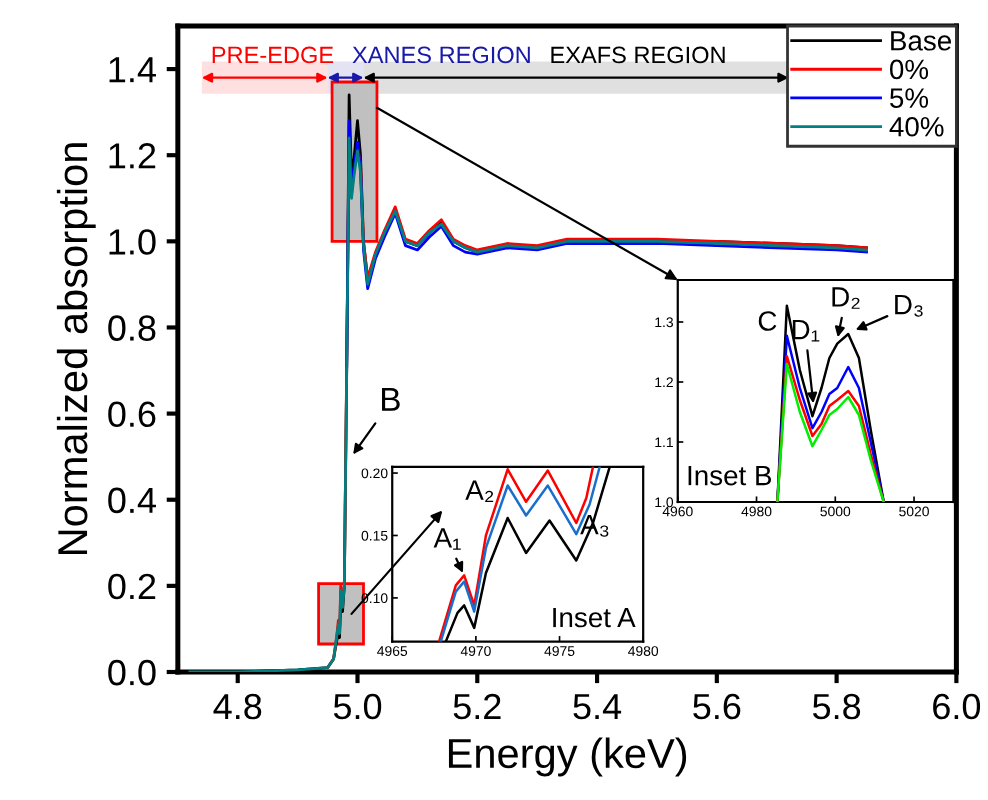 The image size is (988, 800). Describe the element at coordinates (132, 156) in the screenshot. I see `y-tick-label: 1.2` at that location.